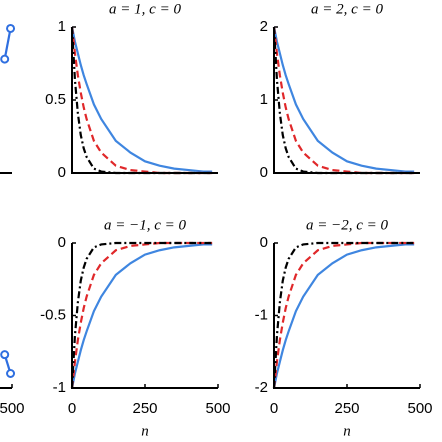 The width and height of the screenshot is (442, 442). Describe the element at coordinates (264, 26) in the screenshot. I see `y-tick-label: 2` at that location.